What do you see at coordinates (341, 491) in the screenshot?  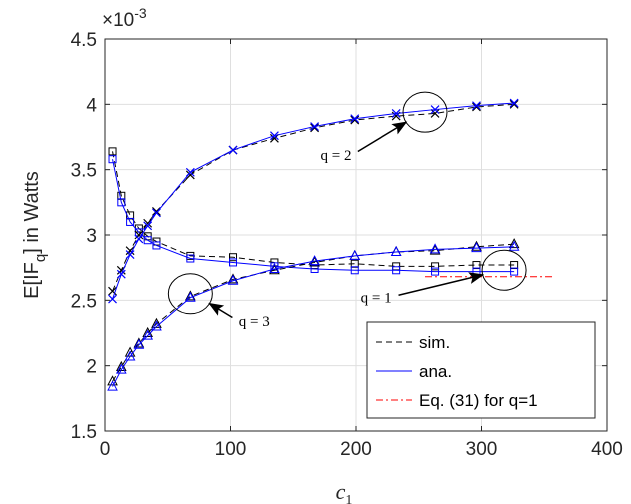 I see `x-axis-label-main: c` at bounding box center [341, 491].